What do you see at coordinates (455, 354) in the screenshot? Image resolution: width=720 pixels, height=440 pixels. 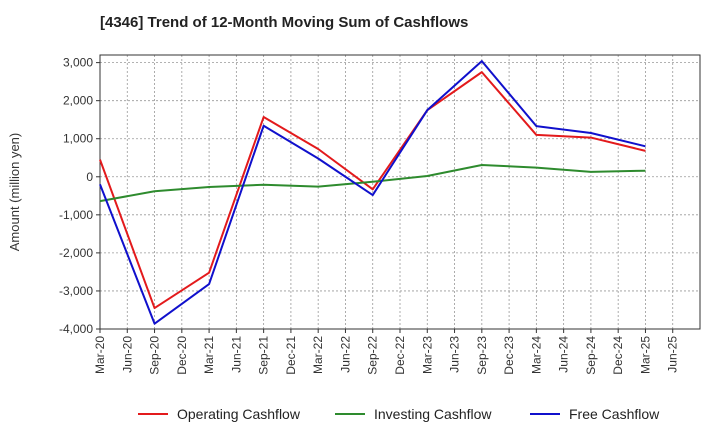 I see `x-tick-label: Jun-23` at bounding box center [455, 354].